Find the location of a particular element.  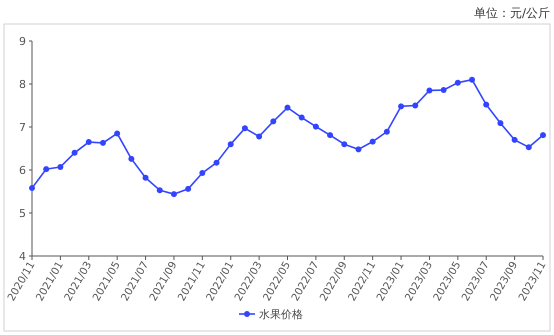

y-tick-label: 8 is located at coordinates (22, 84).